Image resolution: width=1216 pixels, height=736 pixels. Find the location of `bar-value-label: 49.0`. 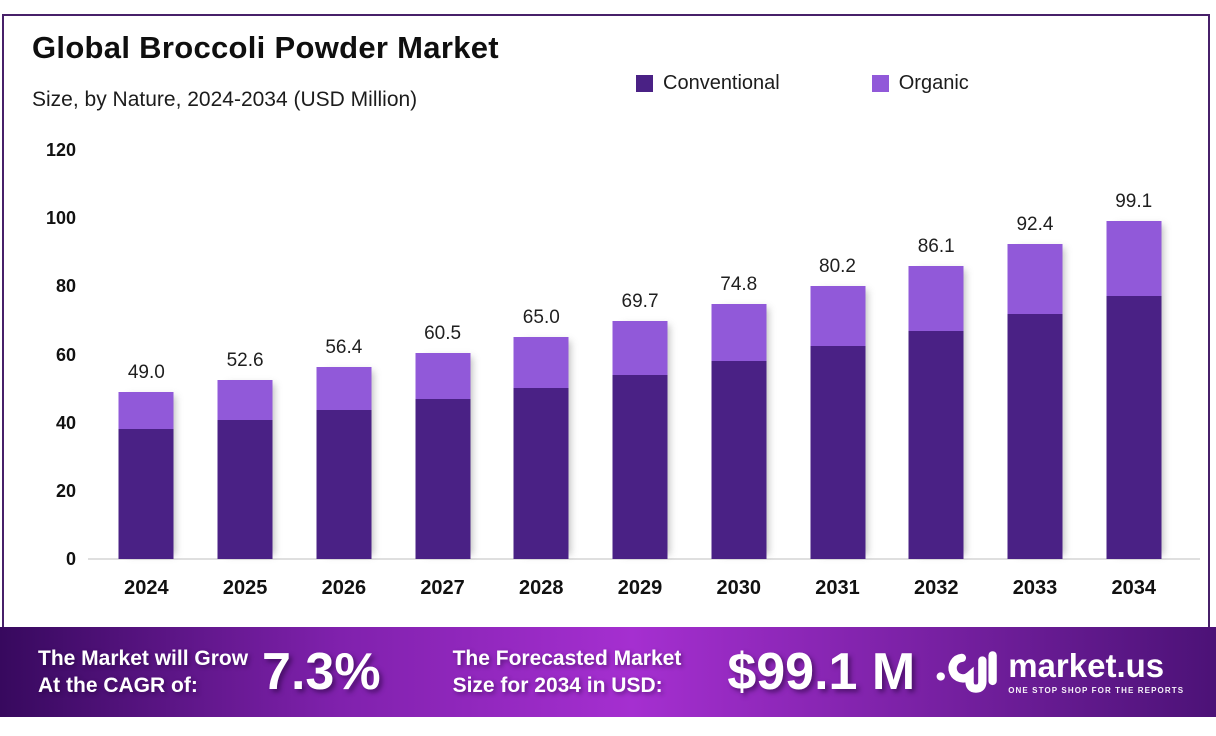

bar-value-label: 49.0 is located at coordinates (146, 372).